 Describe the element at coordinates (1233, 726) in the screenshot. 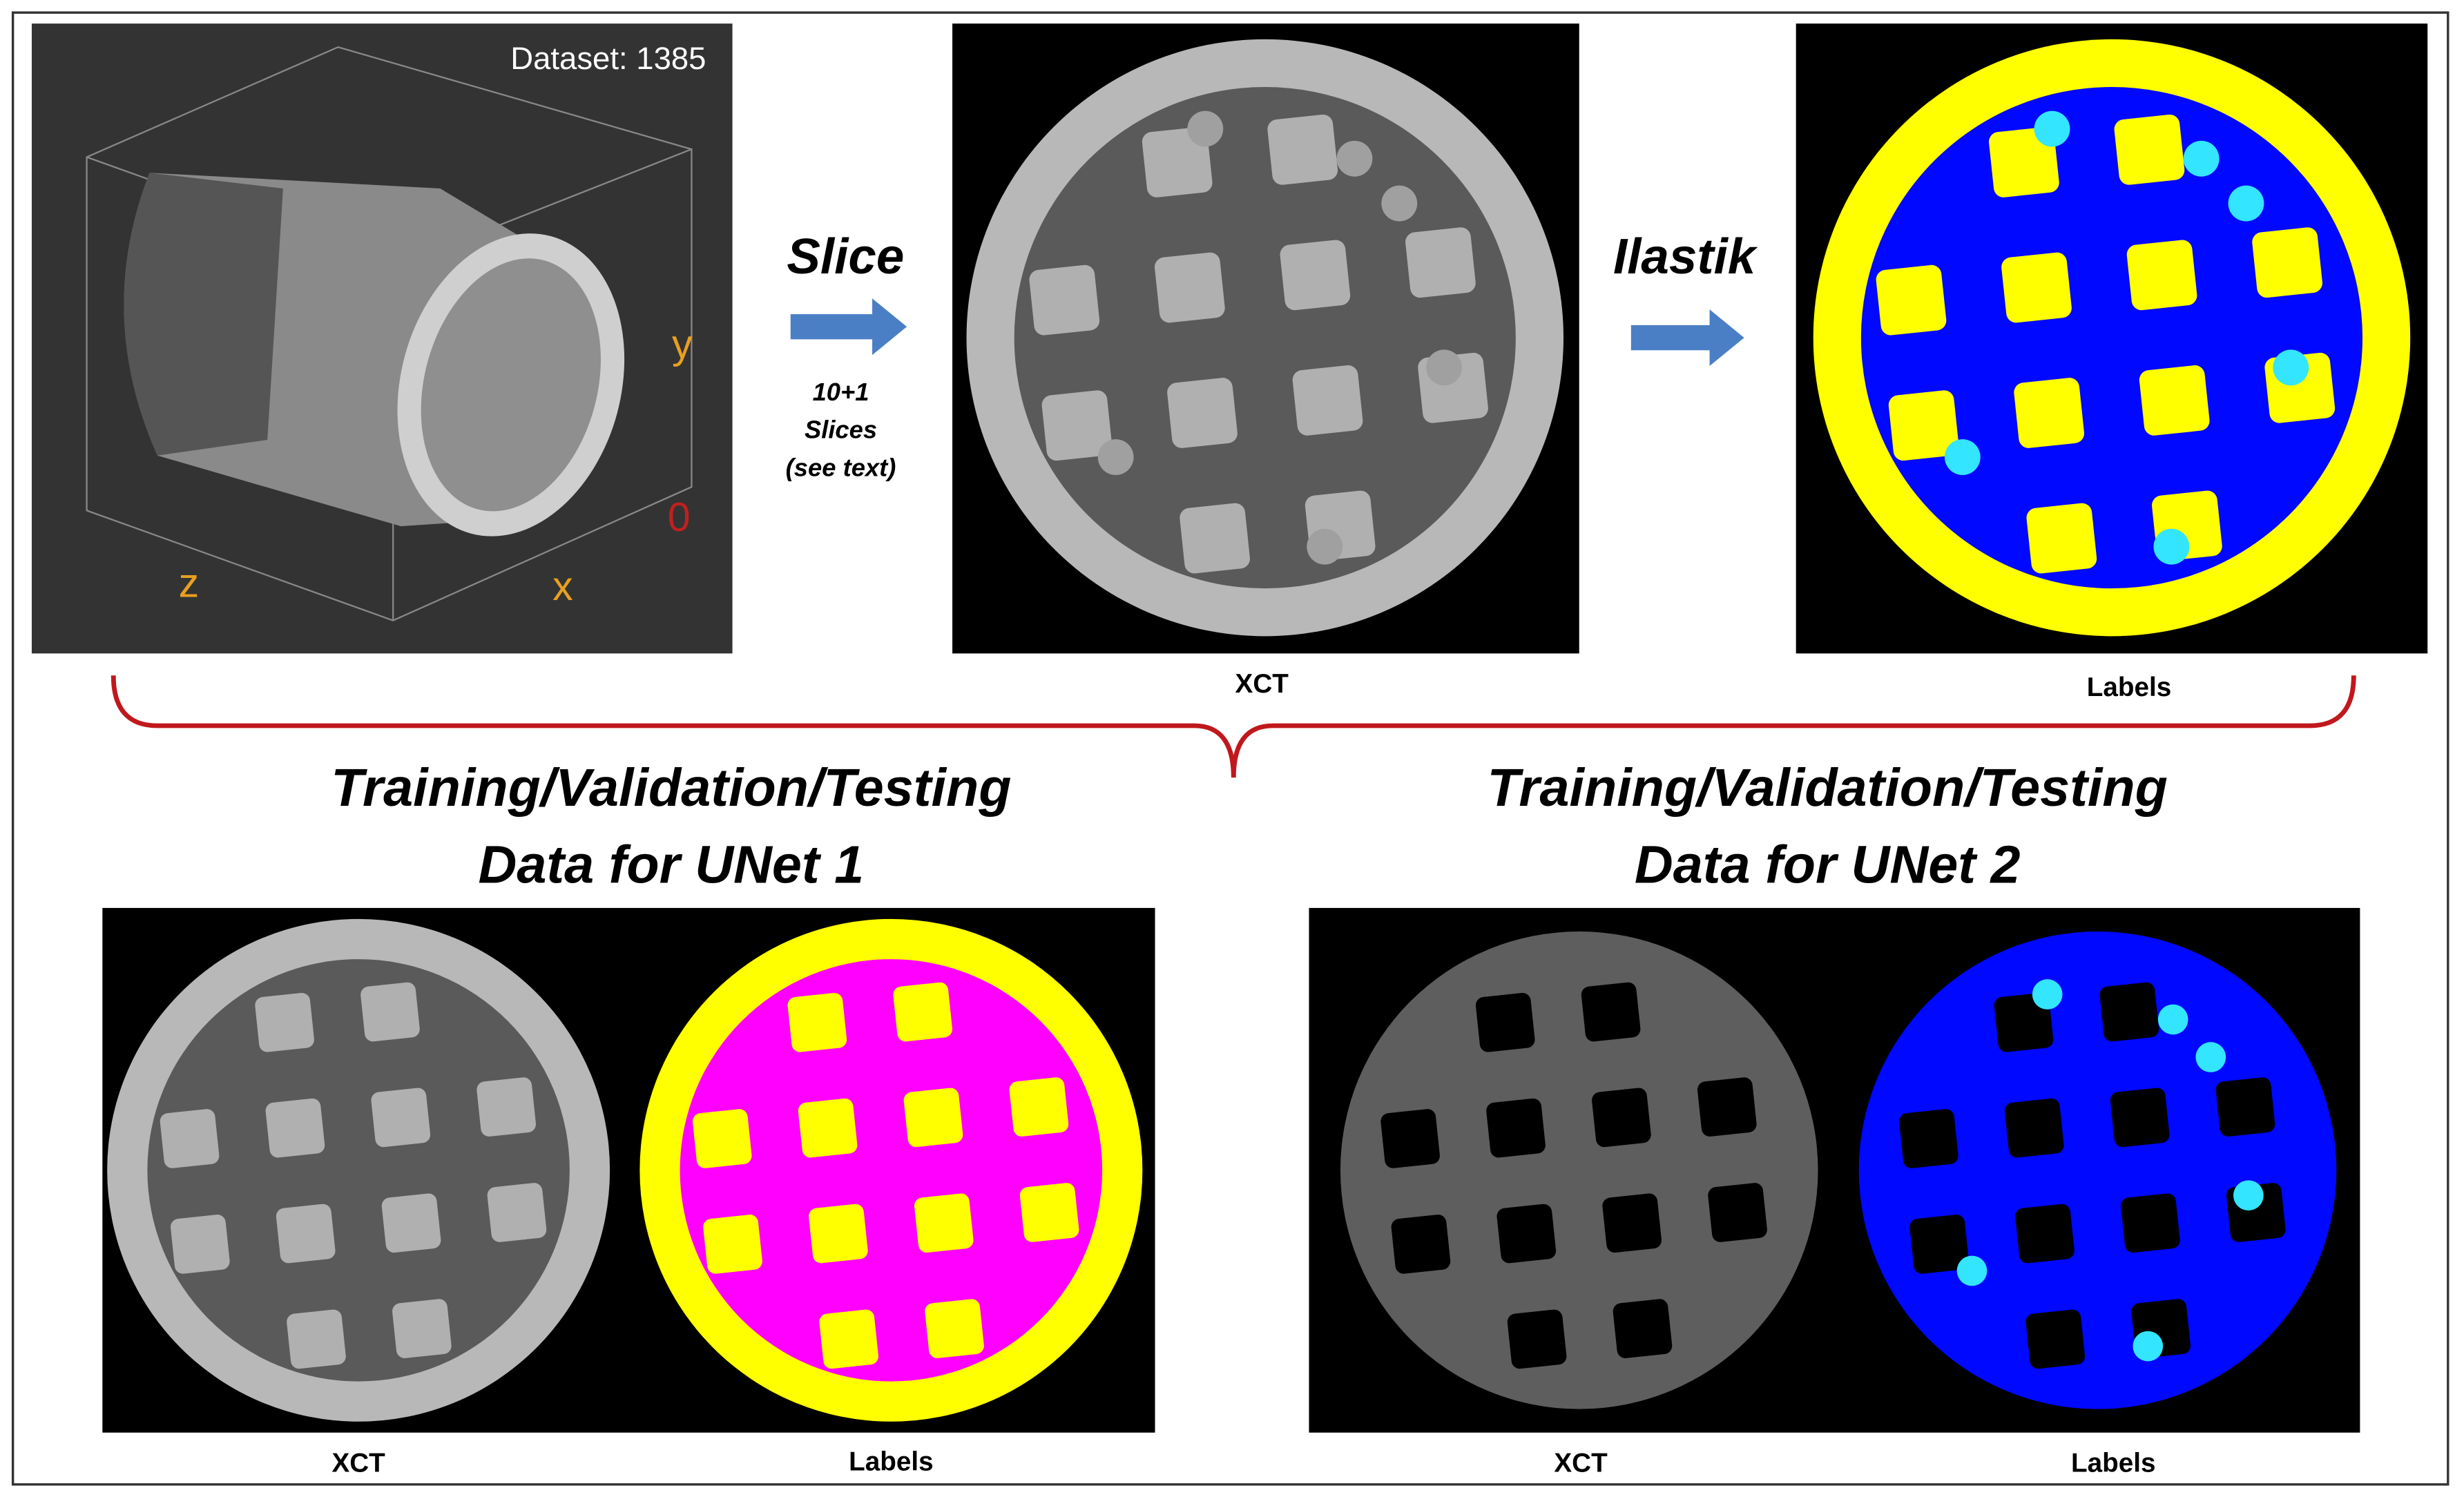

I see `brace` at that location.